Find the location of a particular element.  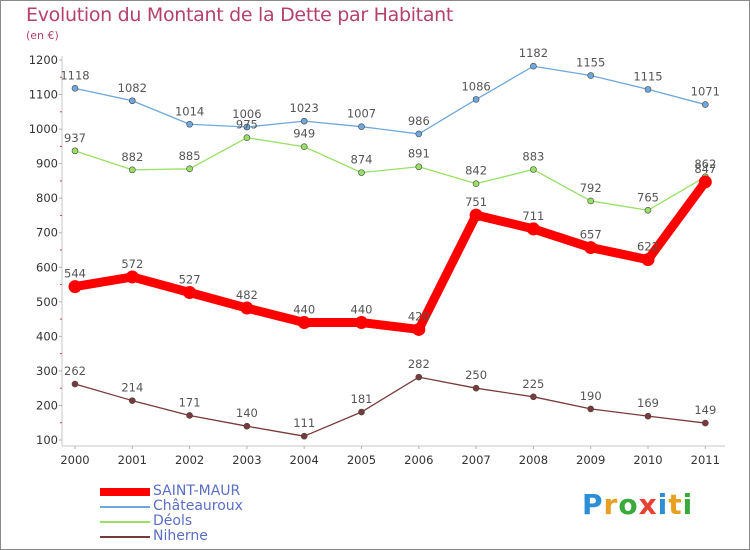

legend-label: Châteauroux is located at coordinates (198, 506).